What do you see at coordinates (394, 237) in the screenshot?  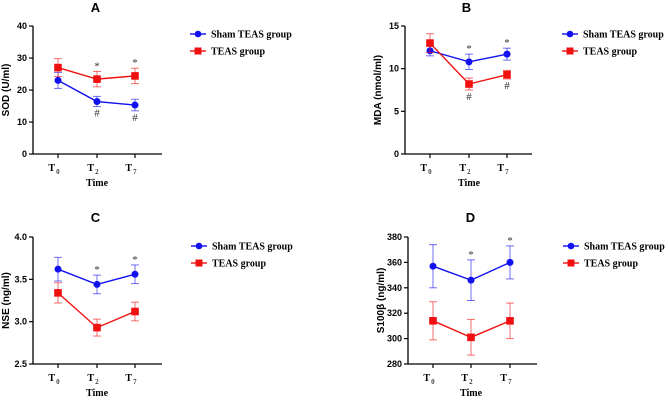 I see `y-tick-label: 380` at bounding box center [394, 237].